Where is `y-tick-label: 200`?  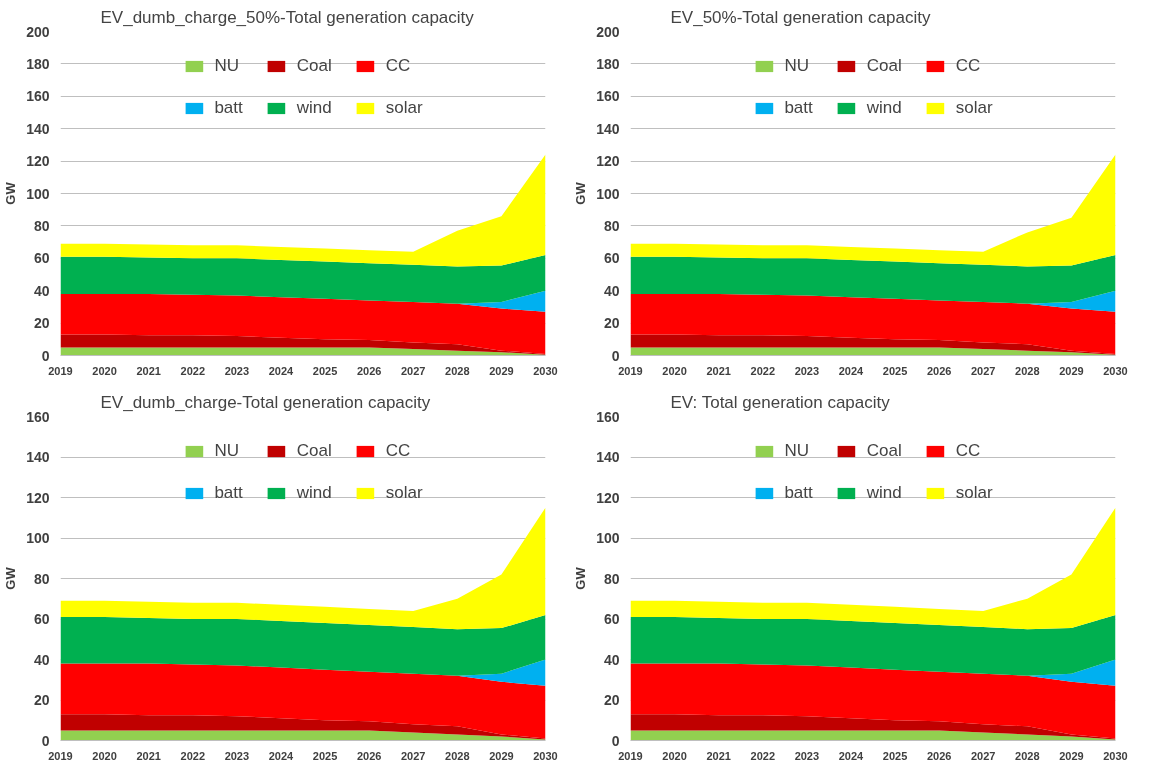
y-tick-label: 200 is located at coordinates (608, 31).